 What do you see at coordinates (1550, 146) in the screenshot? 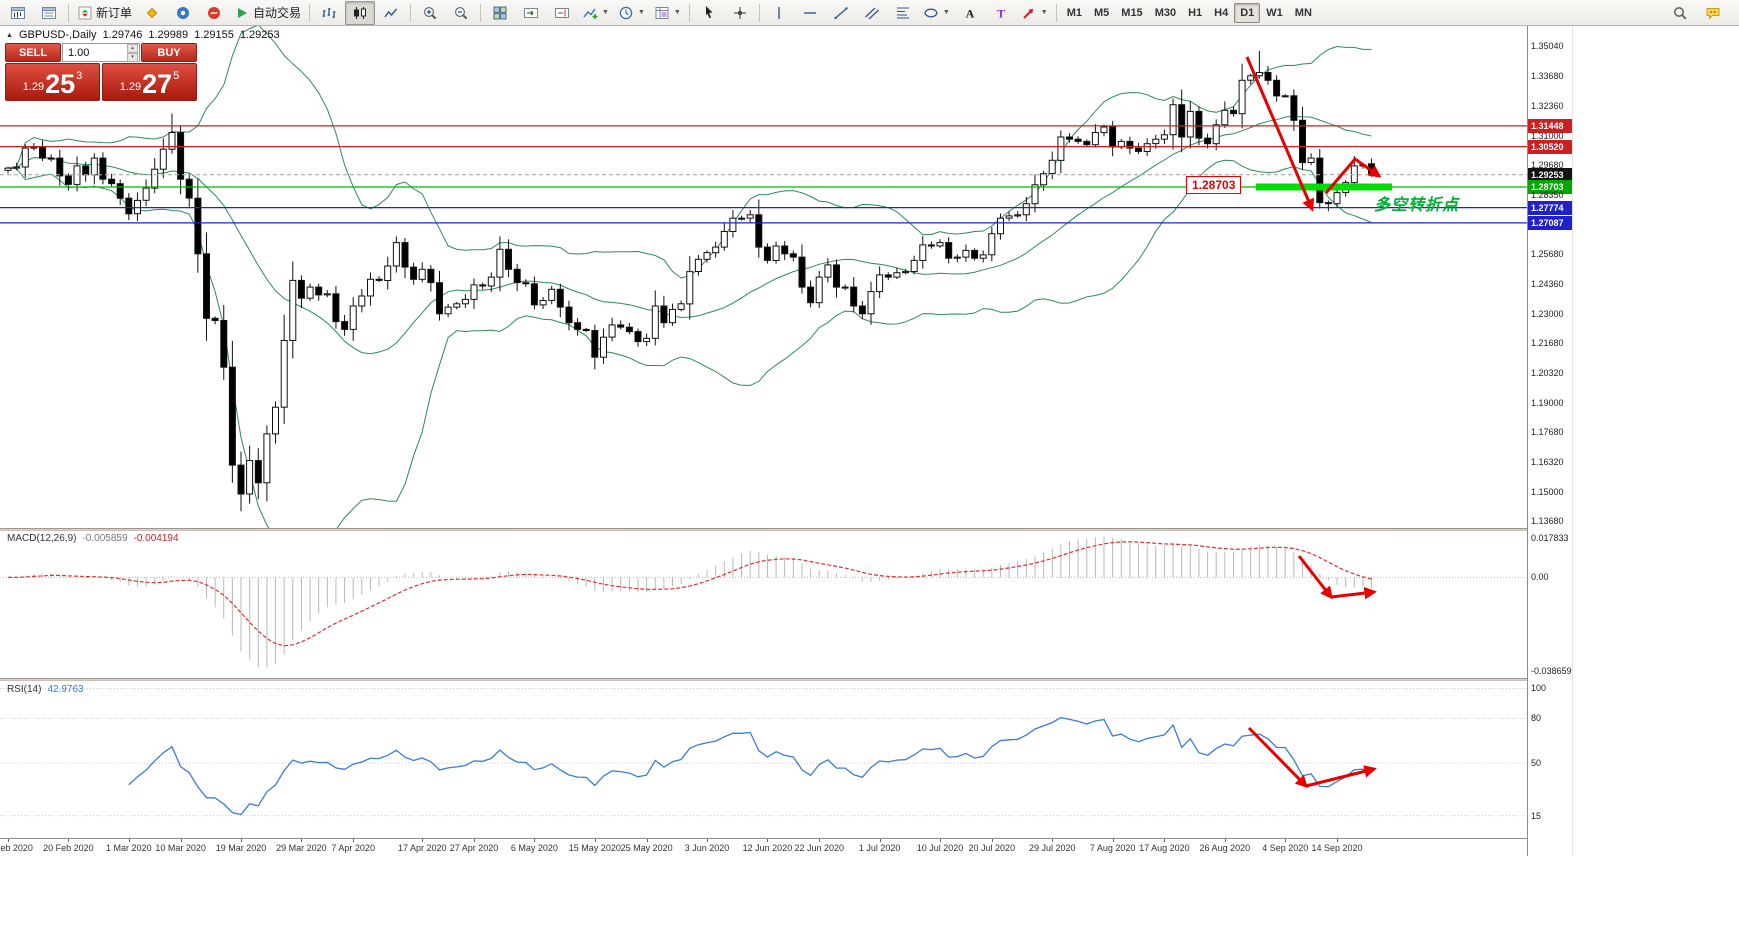
I see `price-badge-1.30520: 1.30520` at bounding box center [1550, 146].